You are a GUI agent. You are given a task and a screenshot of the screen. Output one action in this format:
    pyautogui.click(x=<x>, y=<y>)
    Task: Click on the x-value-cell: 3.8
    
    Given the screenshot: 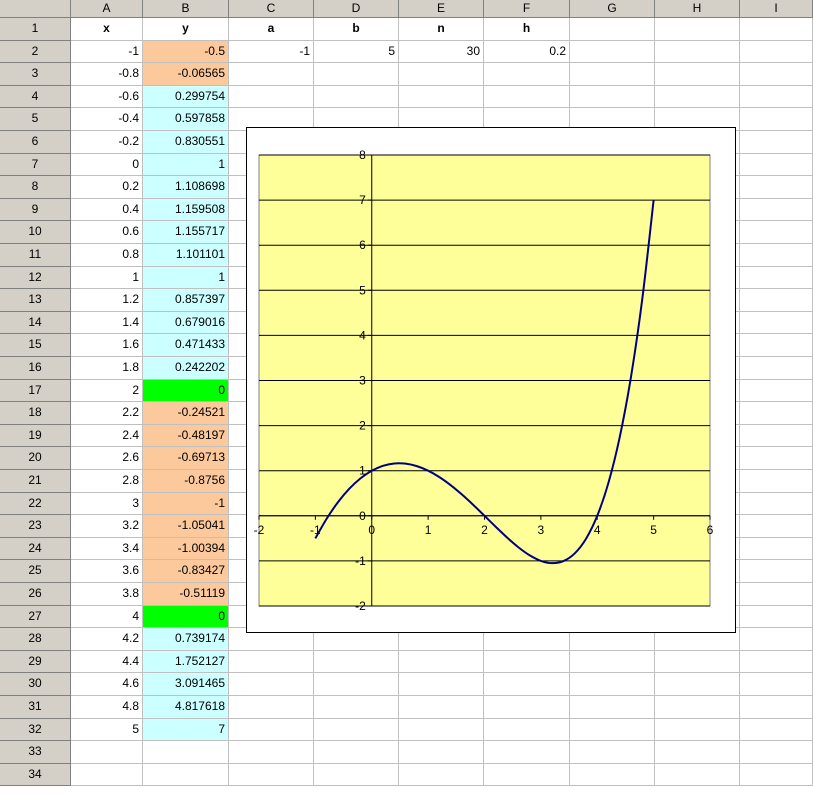 What is the action you would take?
    pyautogui.click(x=107, y=594)
    